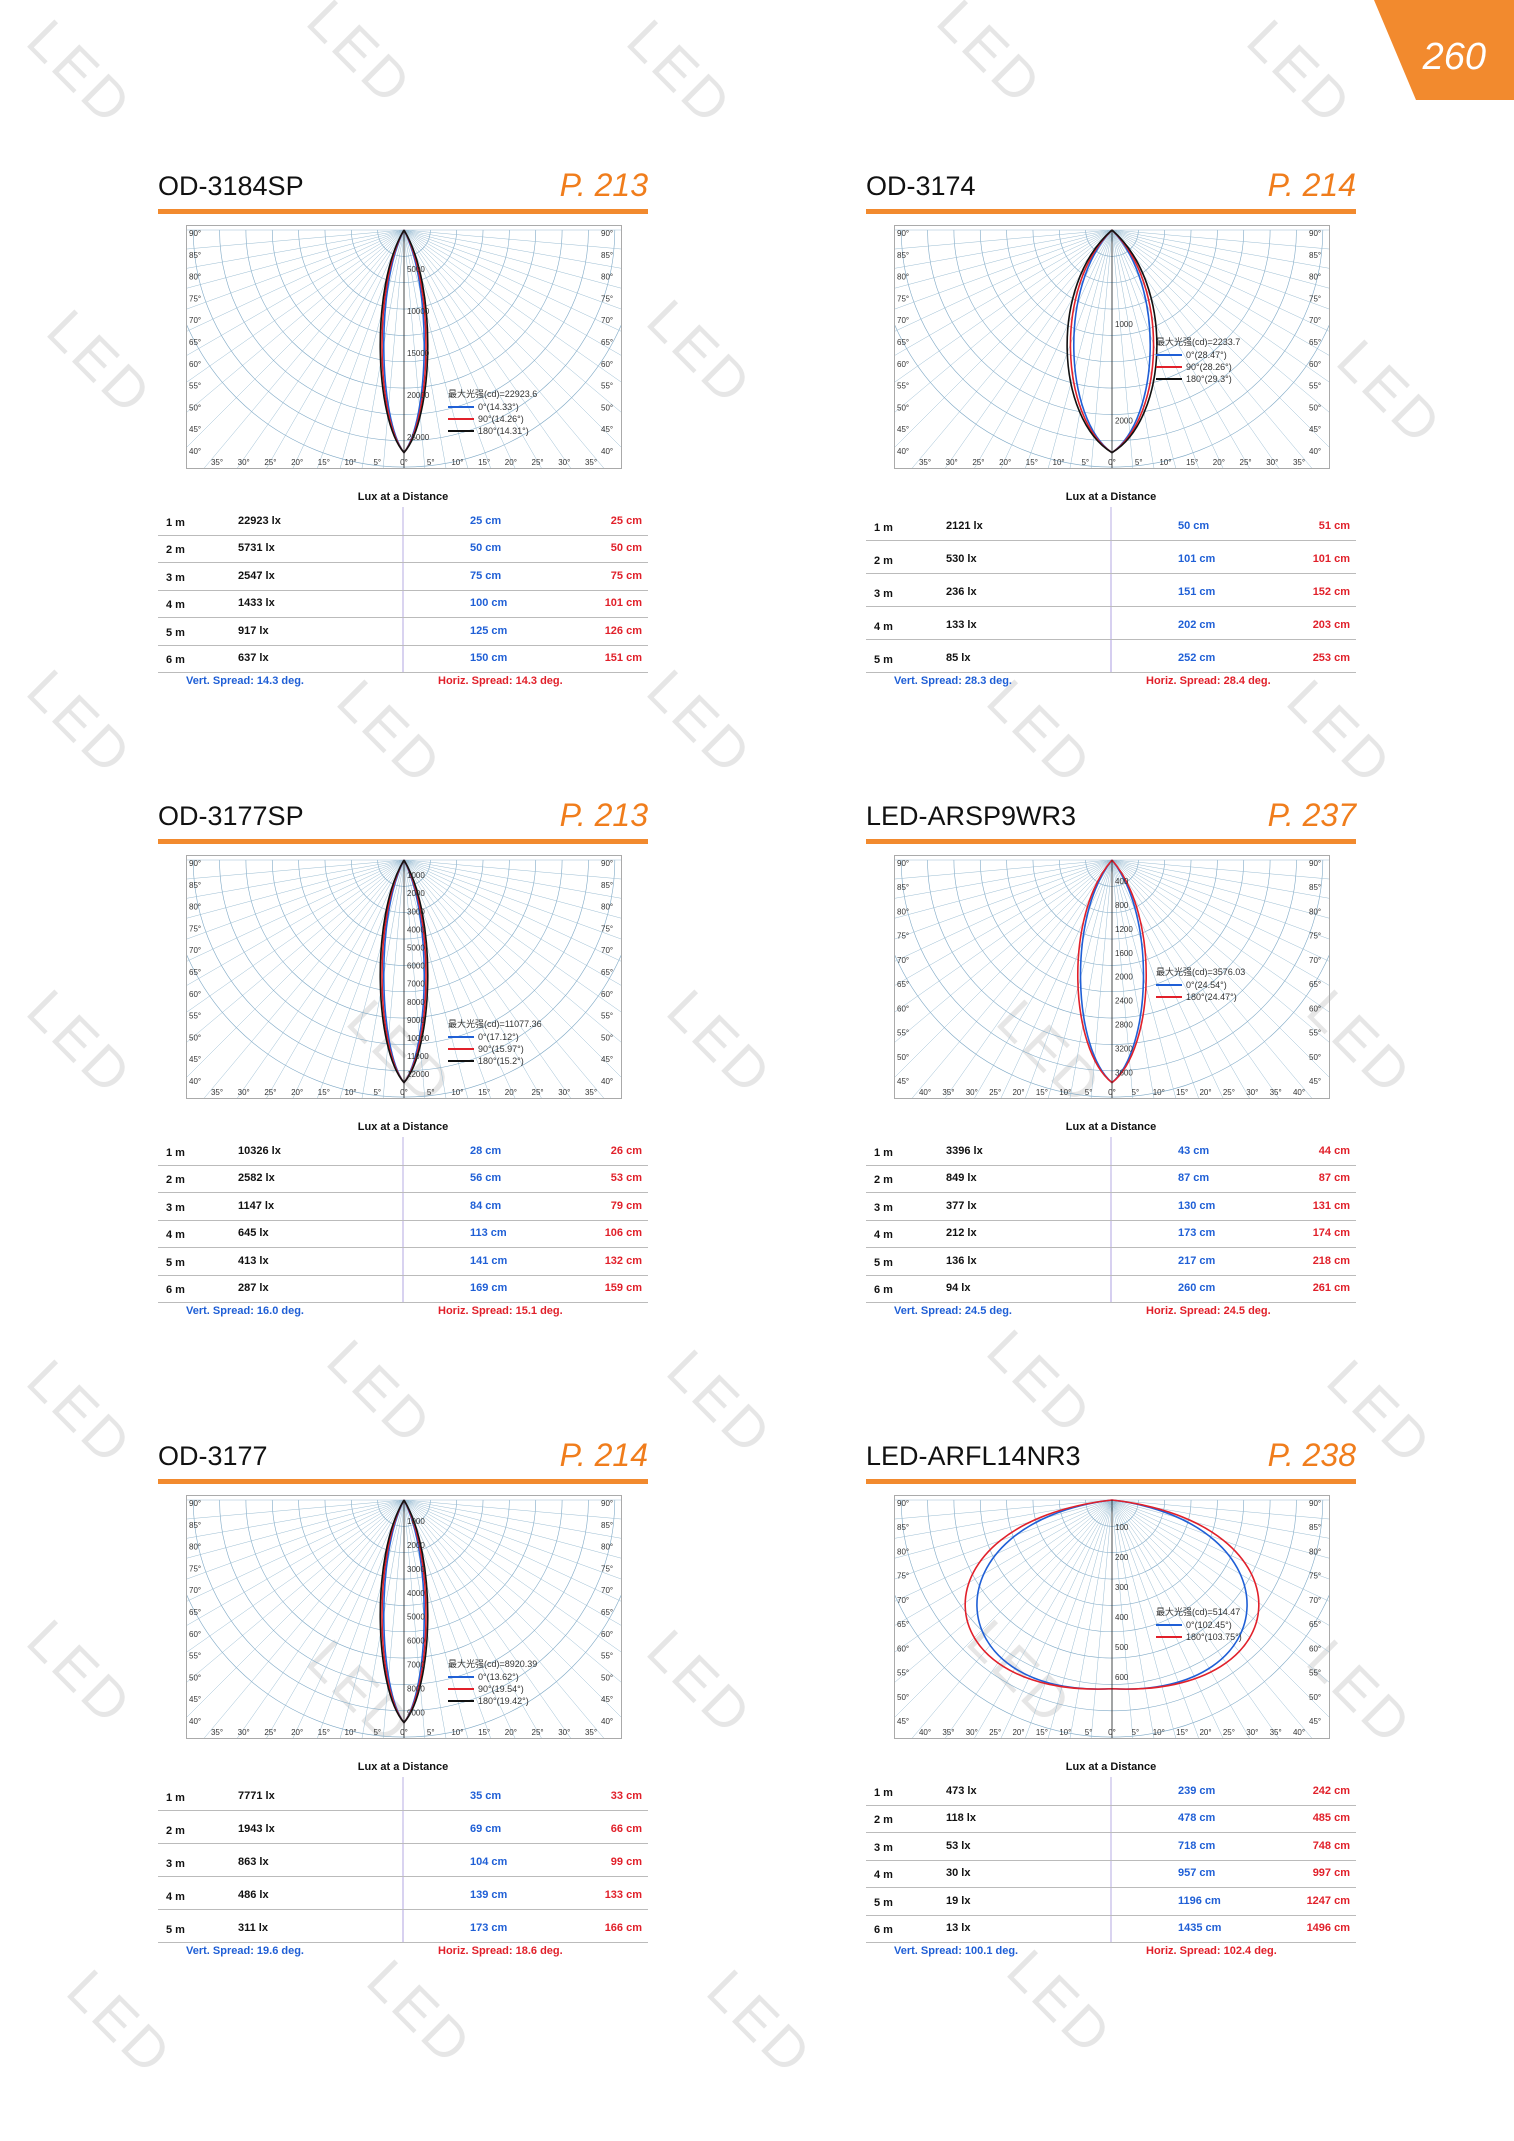 The image size is (1514, 2141). What do you see at coordinates (492, 407) in the screenshot?
I see `legend-entry: 0°(14.33°)` at bounding box center [492, 407].